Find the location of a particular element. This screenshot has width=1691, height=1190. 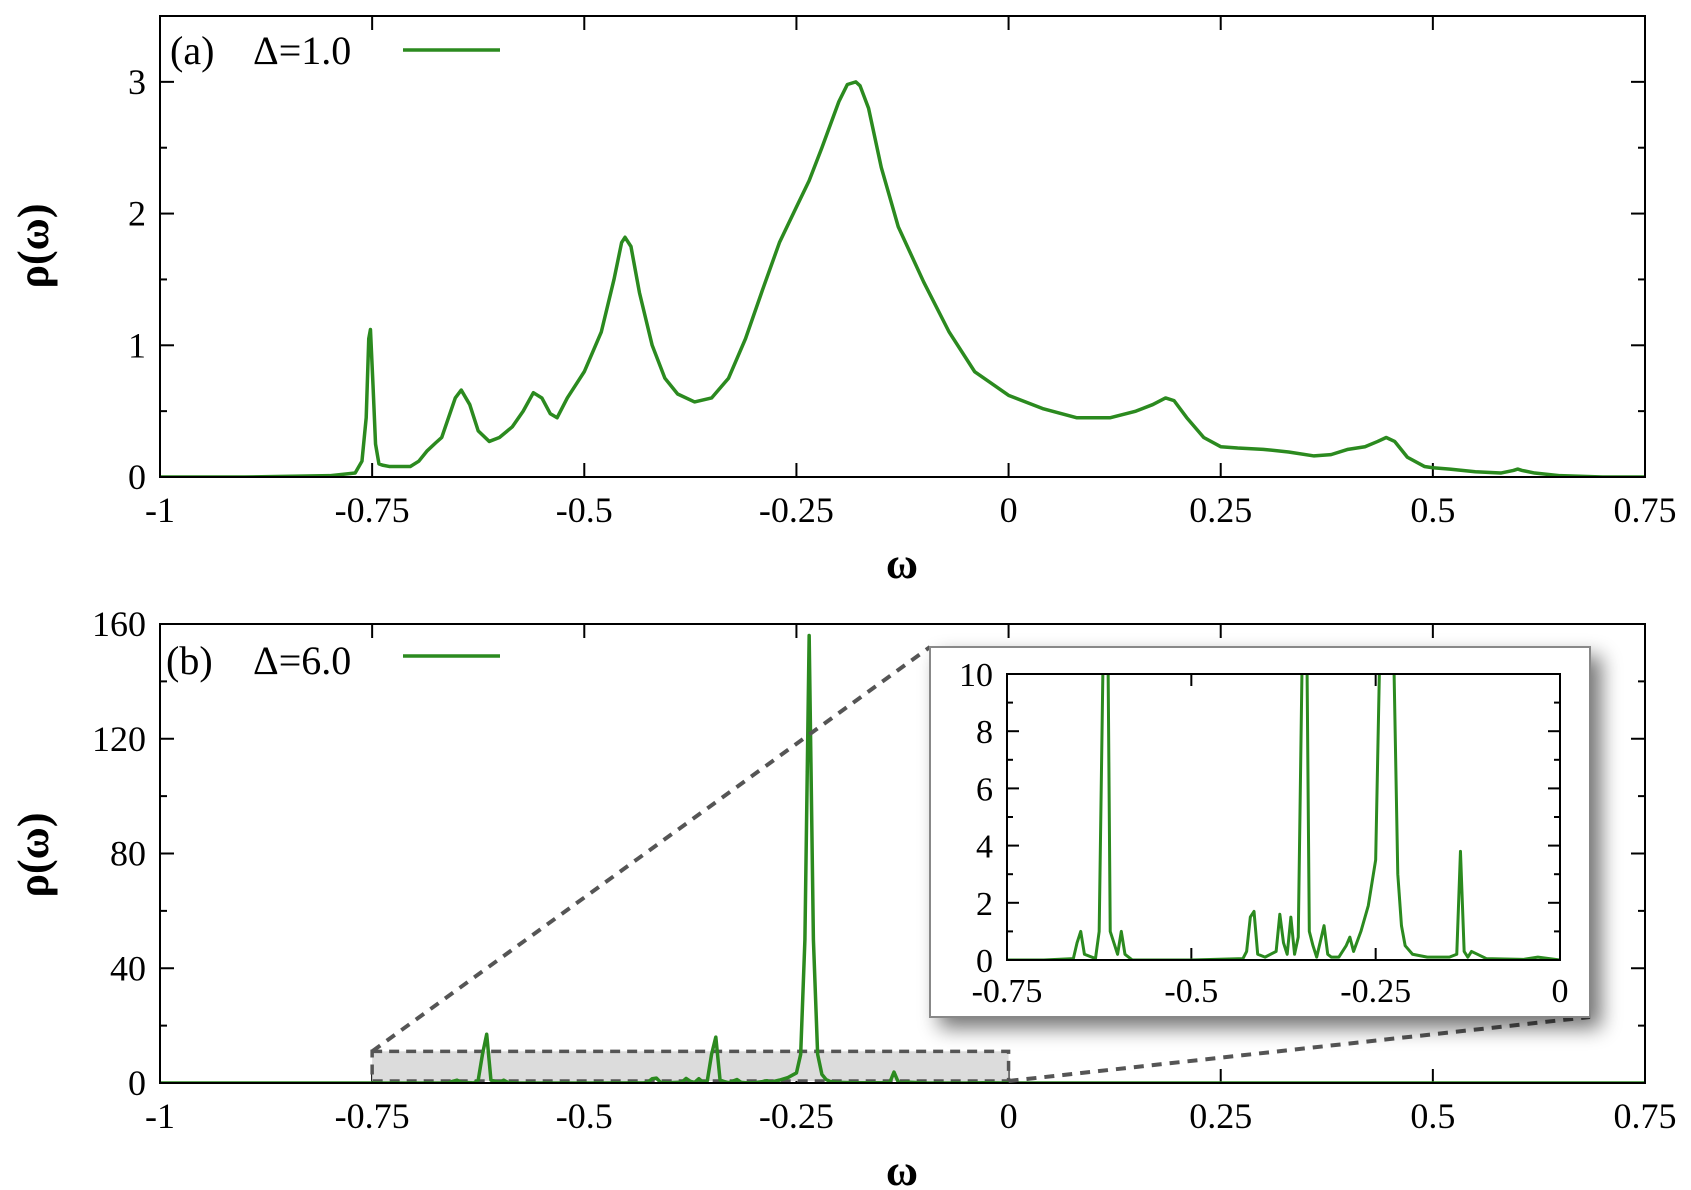

panel-a-y-tick-label: 0 is located at coordinates (137, 477).